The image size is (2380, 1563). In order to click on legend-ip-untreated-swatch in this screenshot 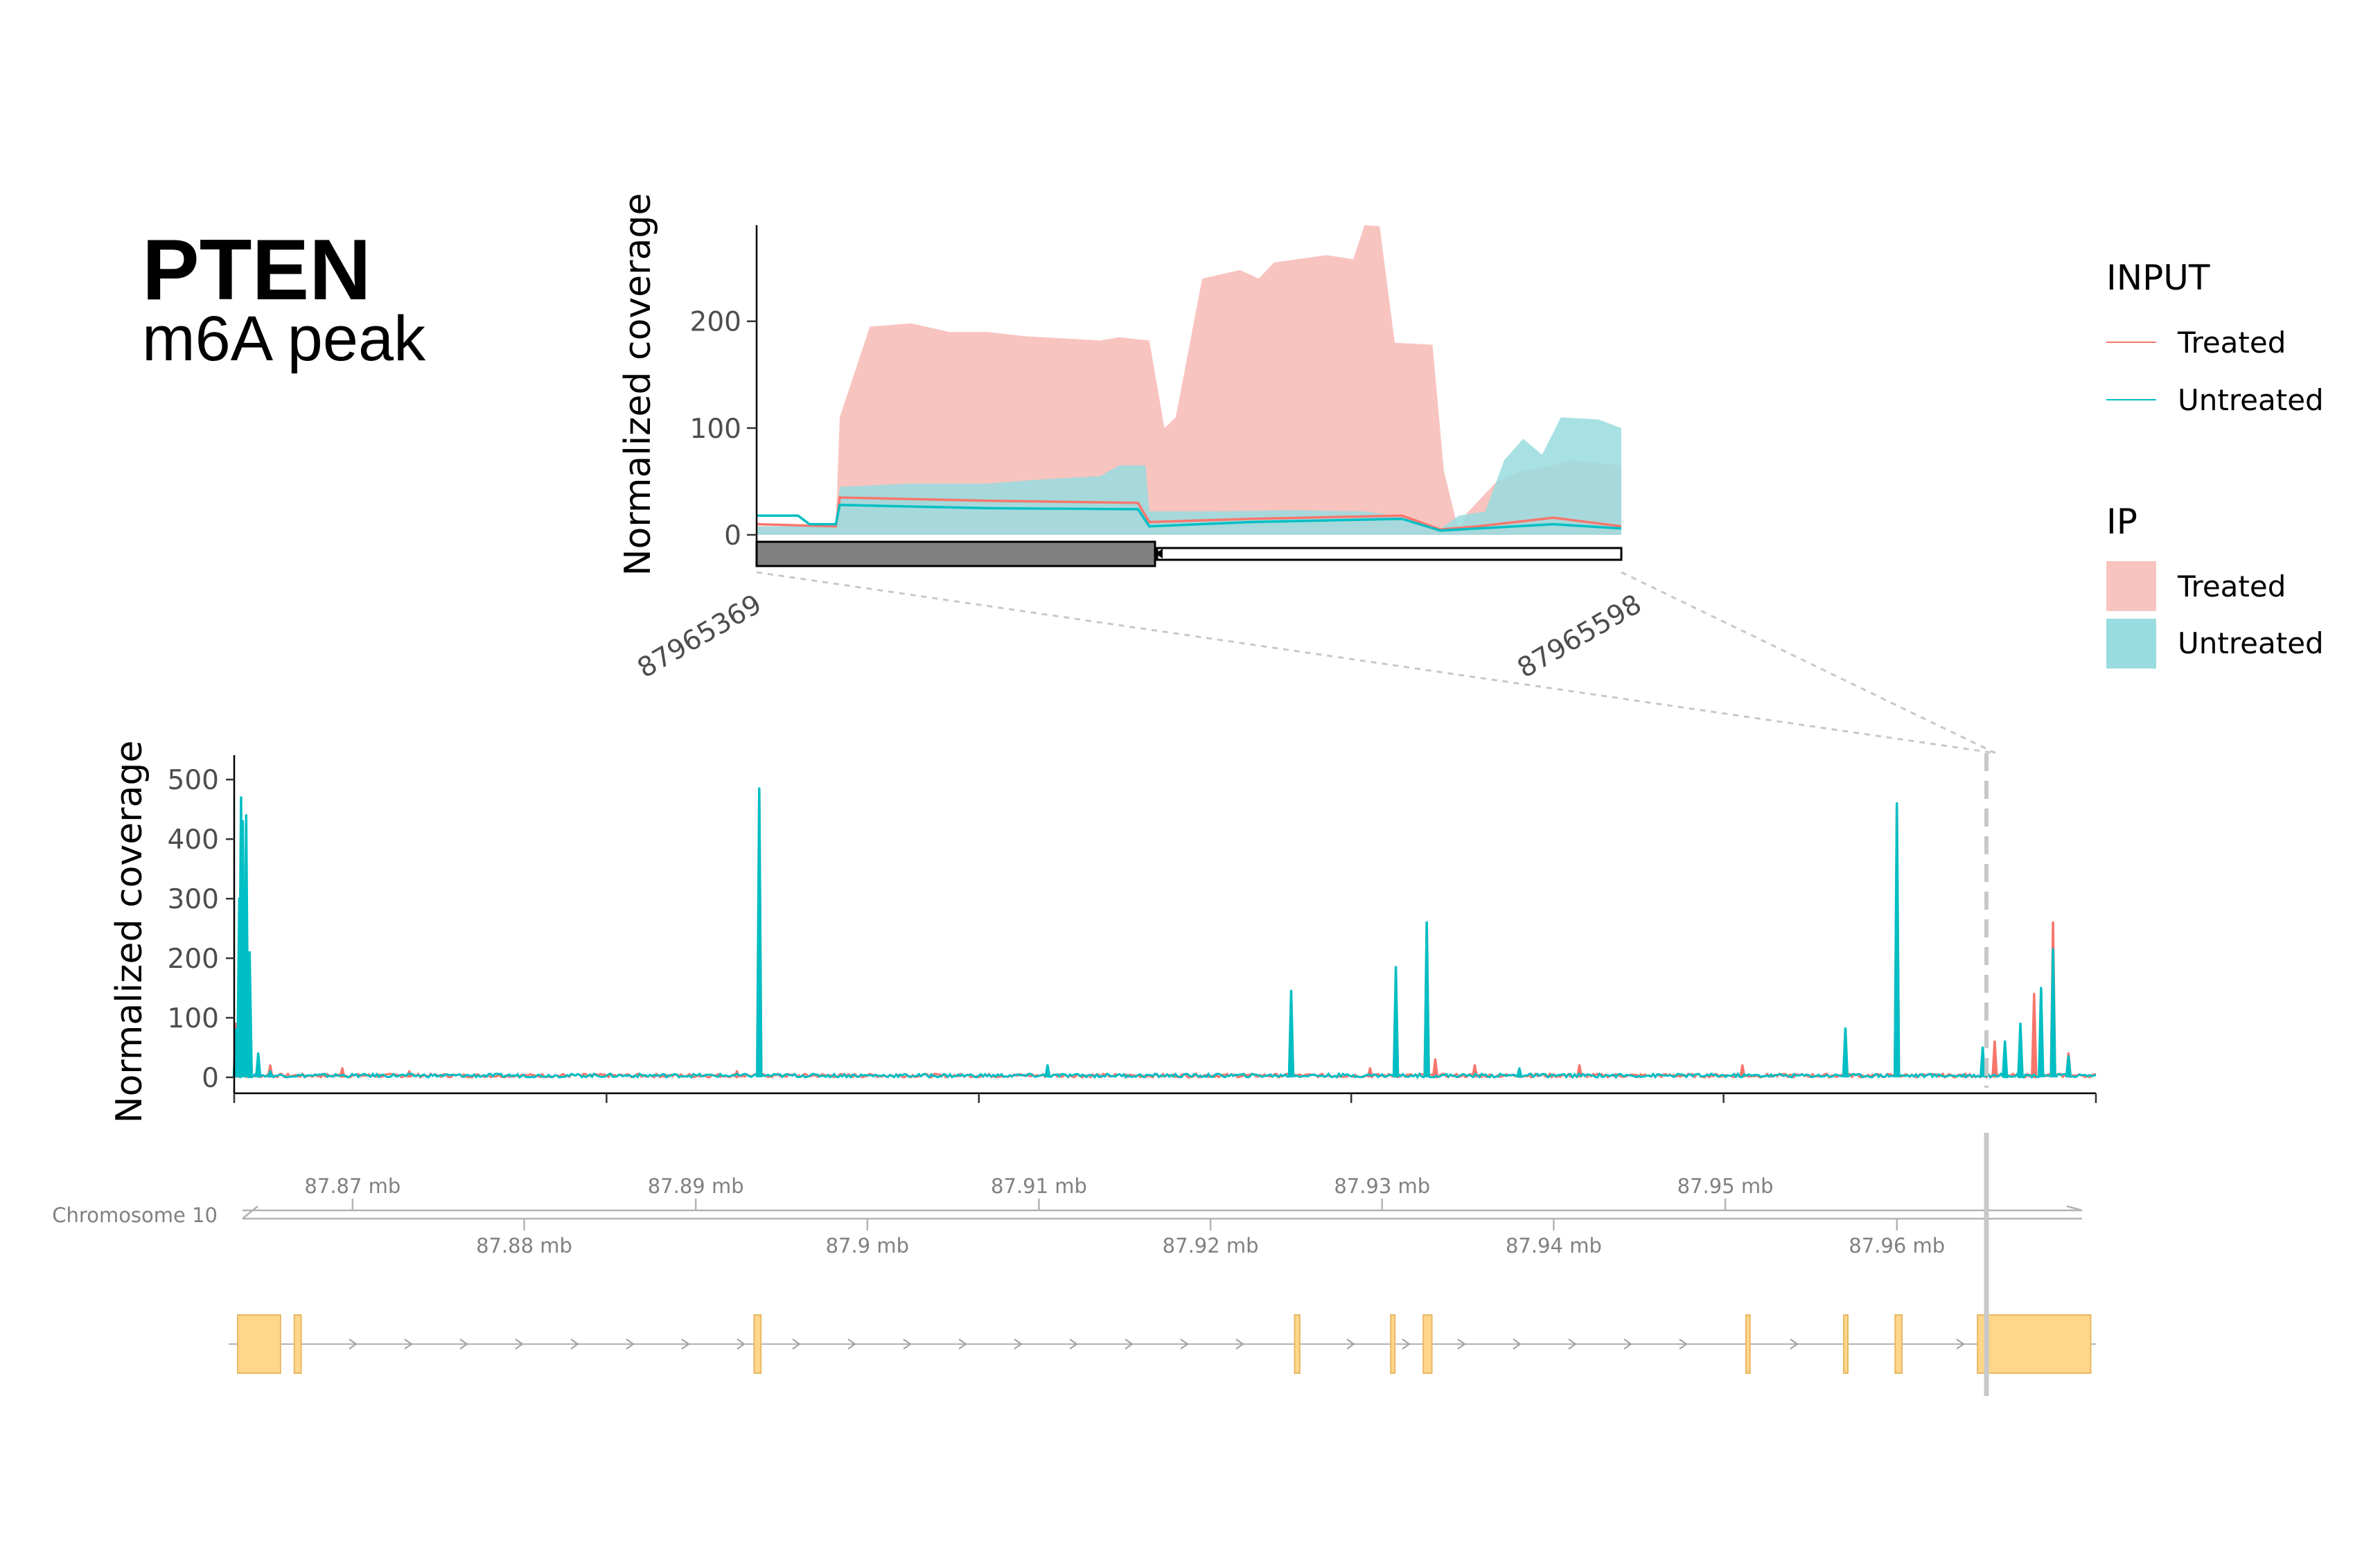, I will do `click(2131, 644)`.